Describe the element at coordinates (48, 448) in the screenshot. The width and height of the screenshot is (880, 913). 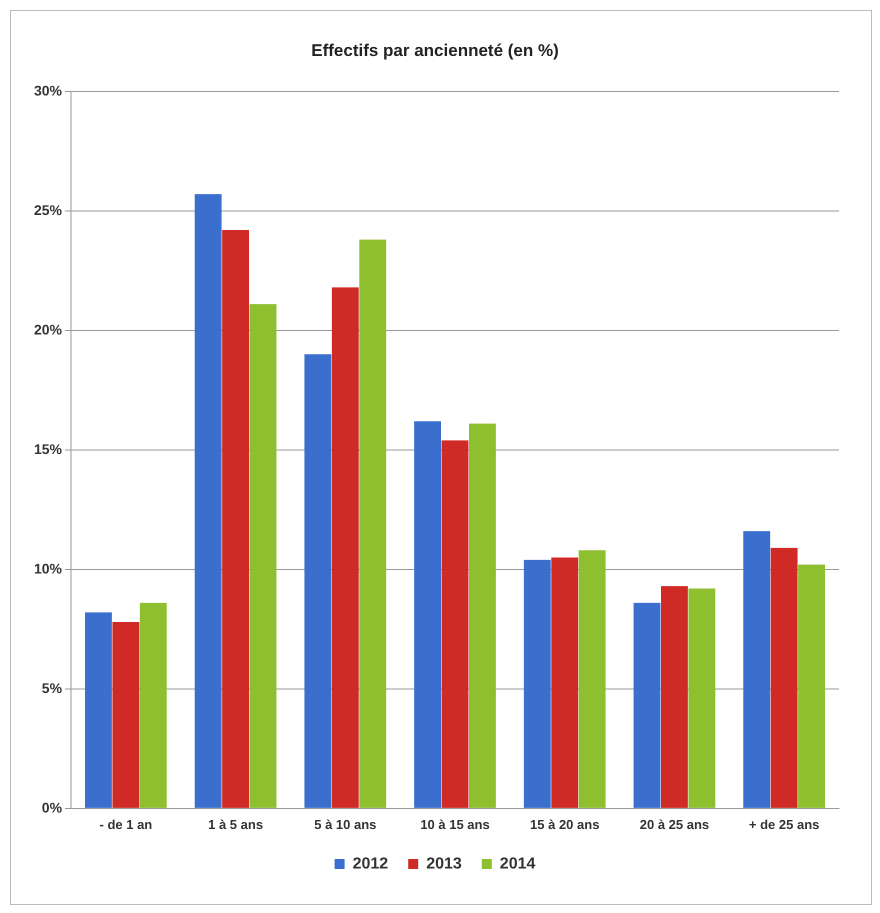
I see `y-tick-label: 15%` at that location.